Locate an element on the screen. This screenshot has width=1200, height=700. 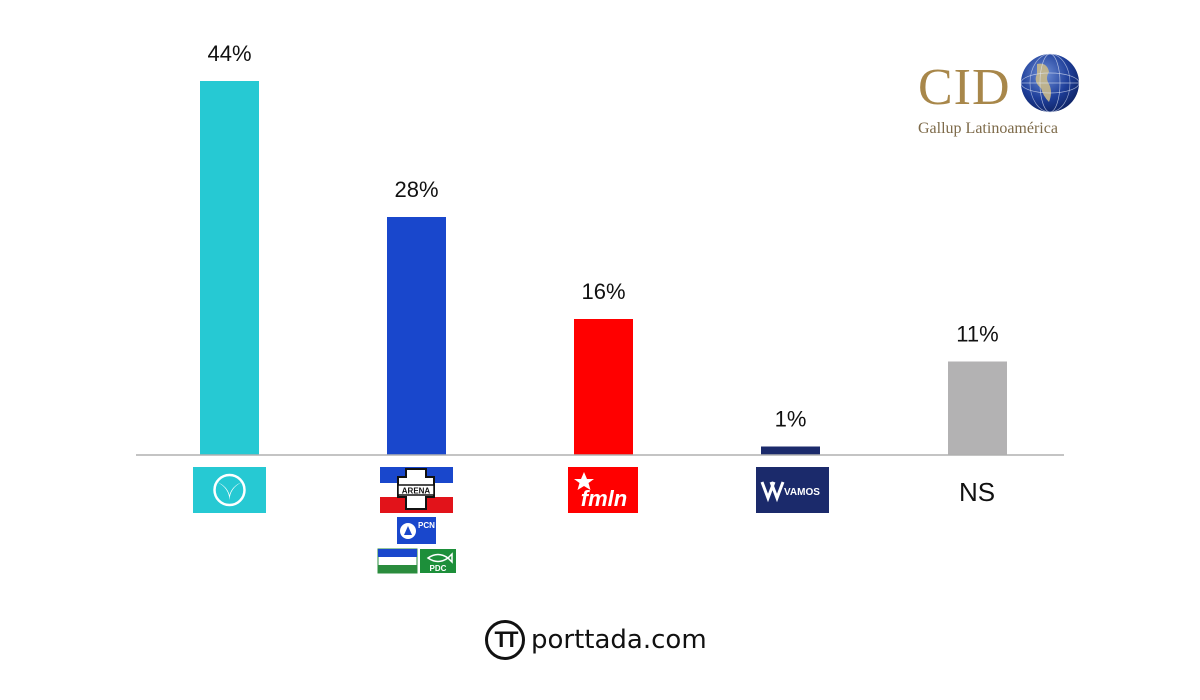
logo-fmln: fmln is located at coordinates (603, 490).